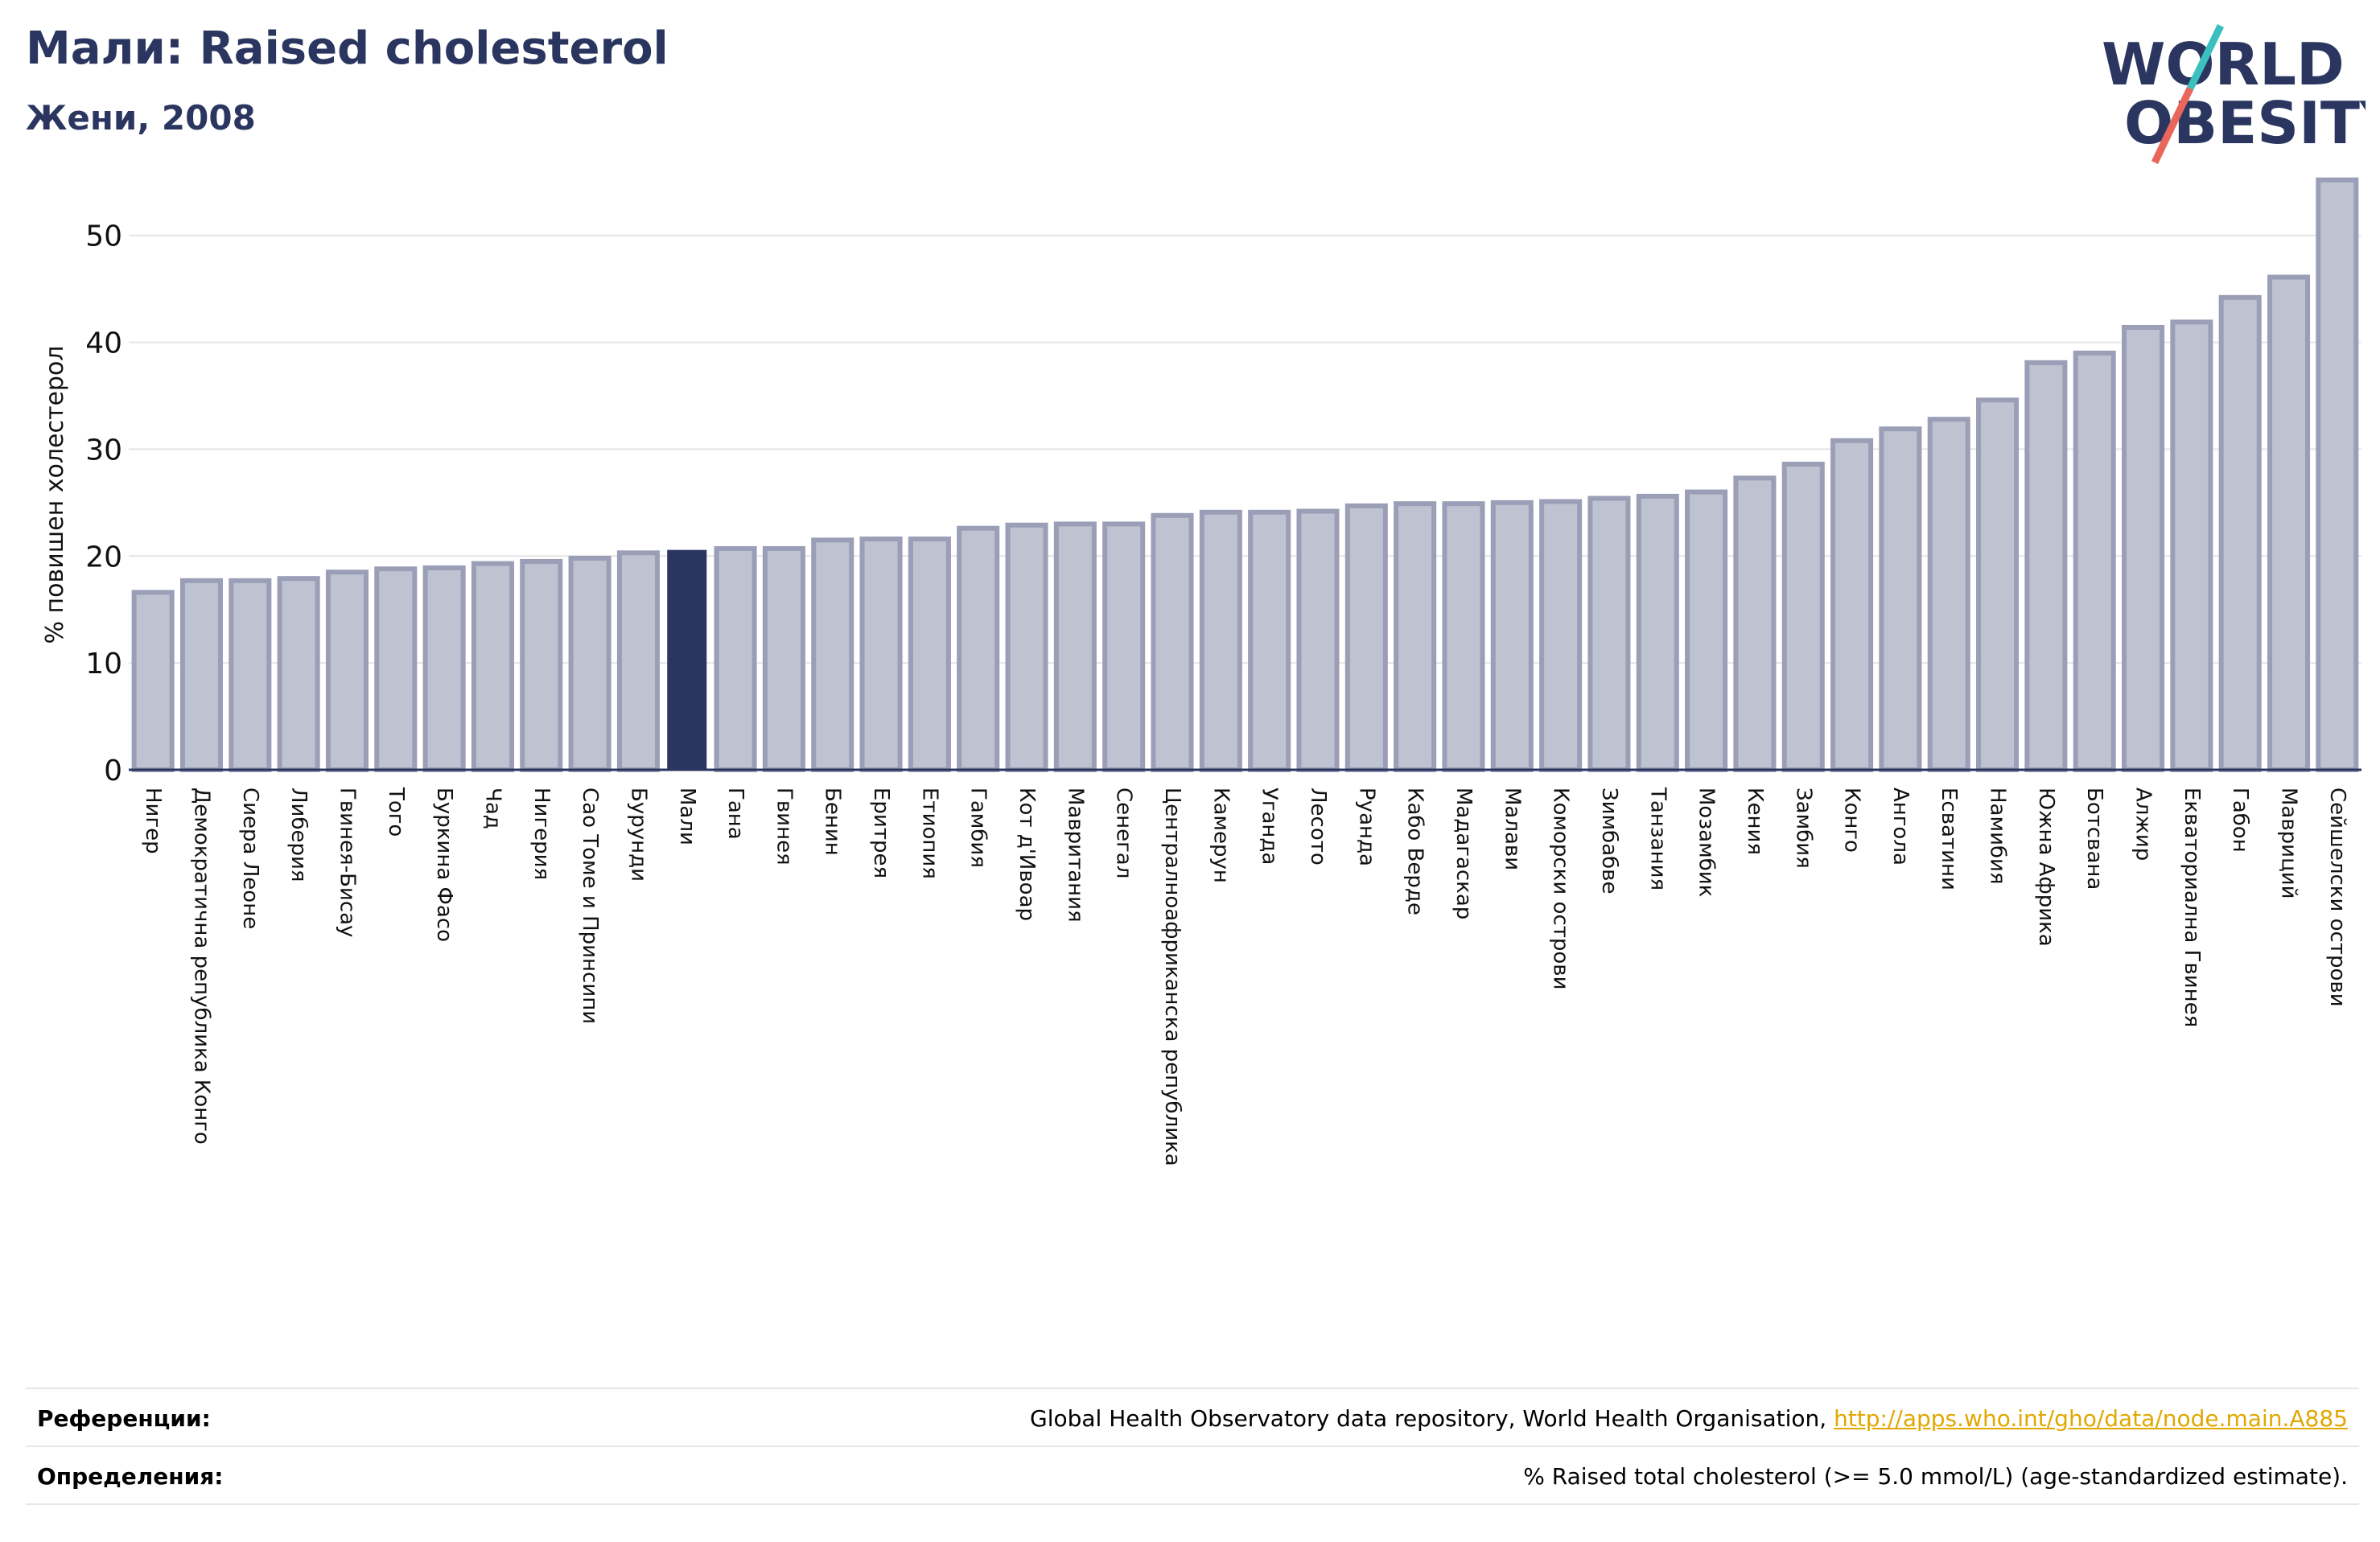 The height and width of the screenshot is (1542, 2380). Describe the element at coordinates (735, 813) in the screenshot. I see `category-label: Гана` at that location.